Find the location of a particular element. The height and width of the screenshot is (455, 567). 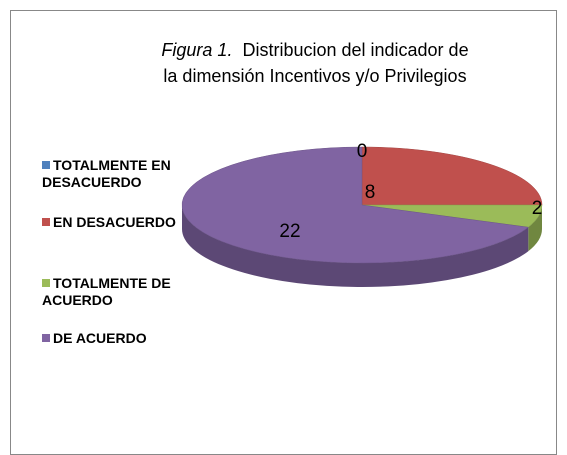

value-label: 22 is located at coordinates (289, 231).